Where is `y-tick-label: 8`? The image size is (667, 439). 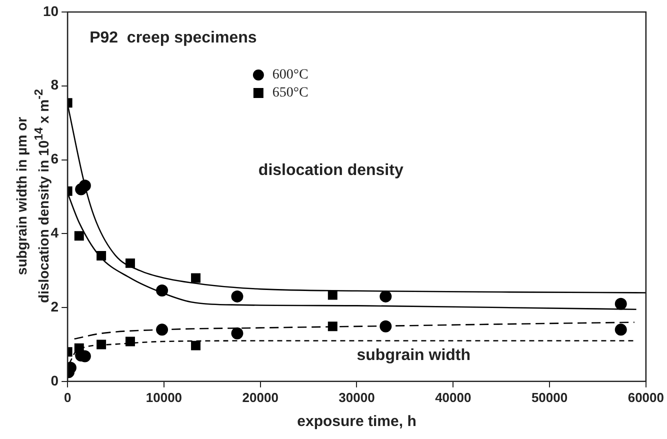
y-tick-label: 8 is located at coordinates (54, 84).